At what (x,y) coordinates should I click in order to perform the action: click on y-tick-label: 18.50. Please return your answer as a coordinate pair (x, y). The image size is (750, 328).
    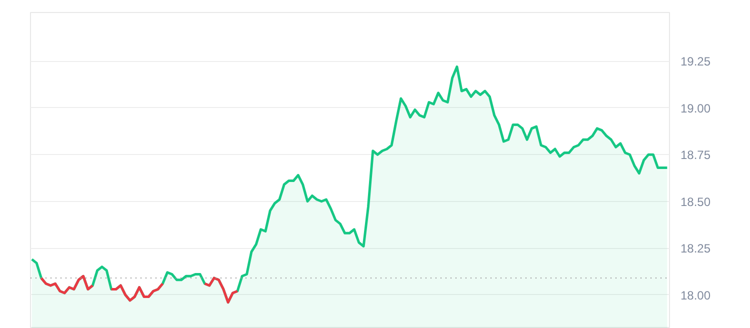
    Looking at the image, I should click on (695, 201).